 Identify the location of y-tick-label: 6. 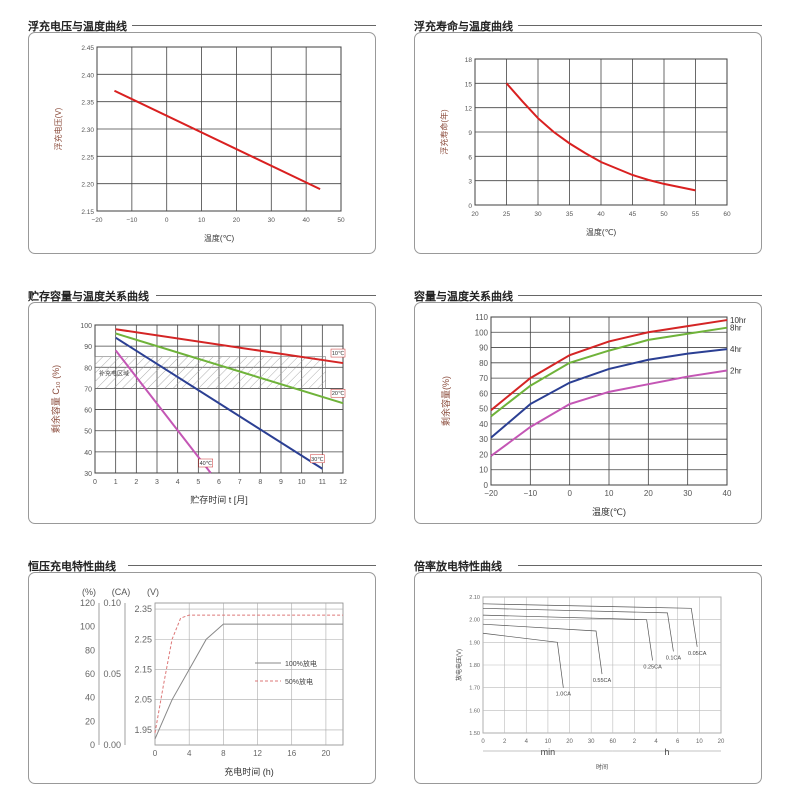
(470, 157).